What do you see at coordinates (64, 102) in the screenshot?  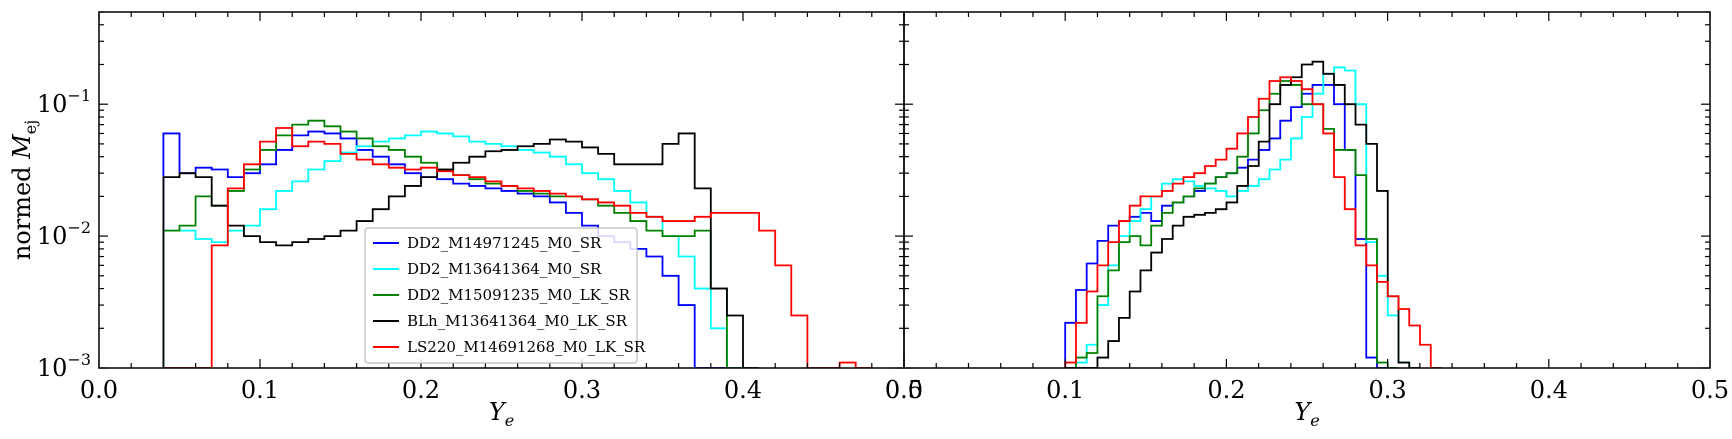 I see `y-tick-label: 10⁻¹` at bounding box center [64, 102].